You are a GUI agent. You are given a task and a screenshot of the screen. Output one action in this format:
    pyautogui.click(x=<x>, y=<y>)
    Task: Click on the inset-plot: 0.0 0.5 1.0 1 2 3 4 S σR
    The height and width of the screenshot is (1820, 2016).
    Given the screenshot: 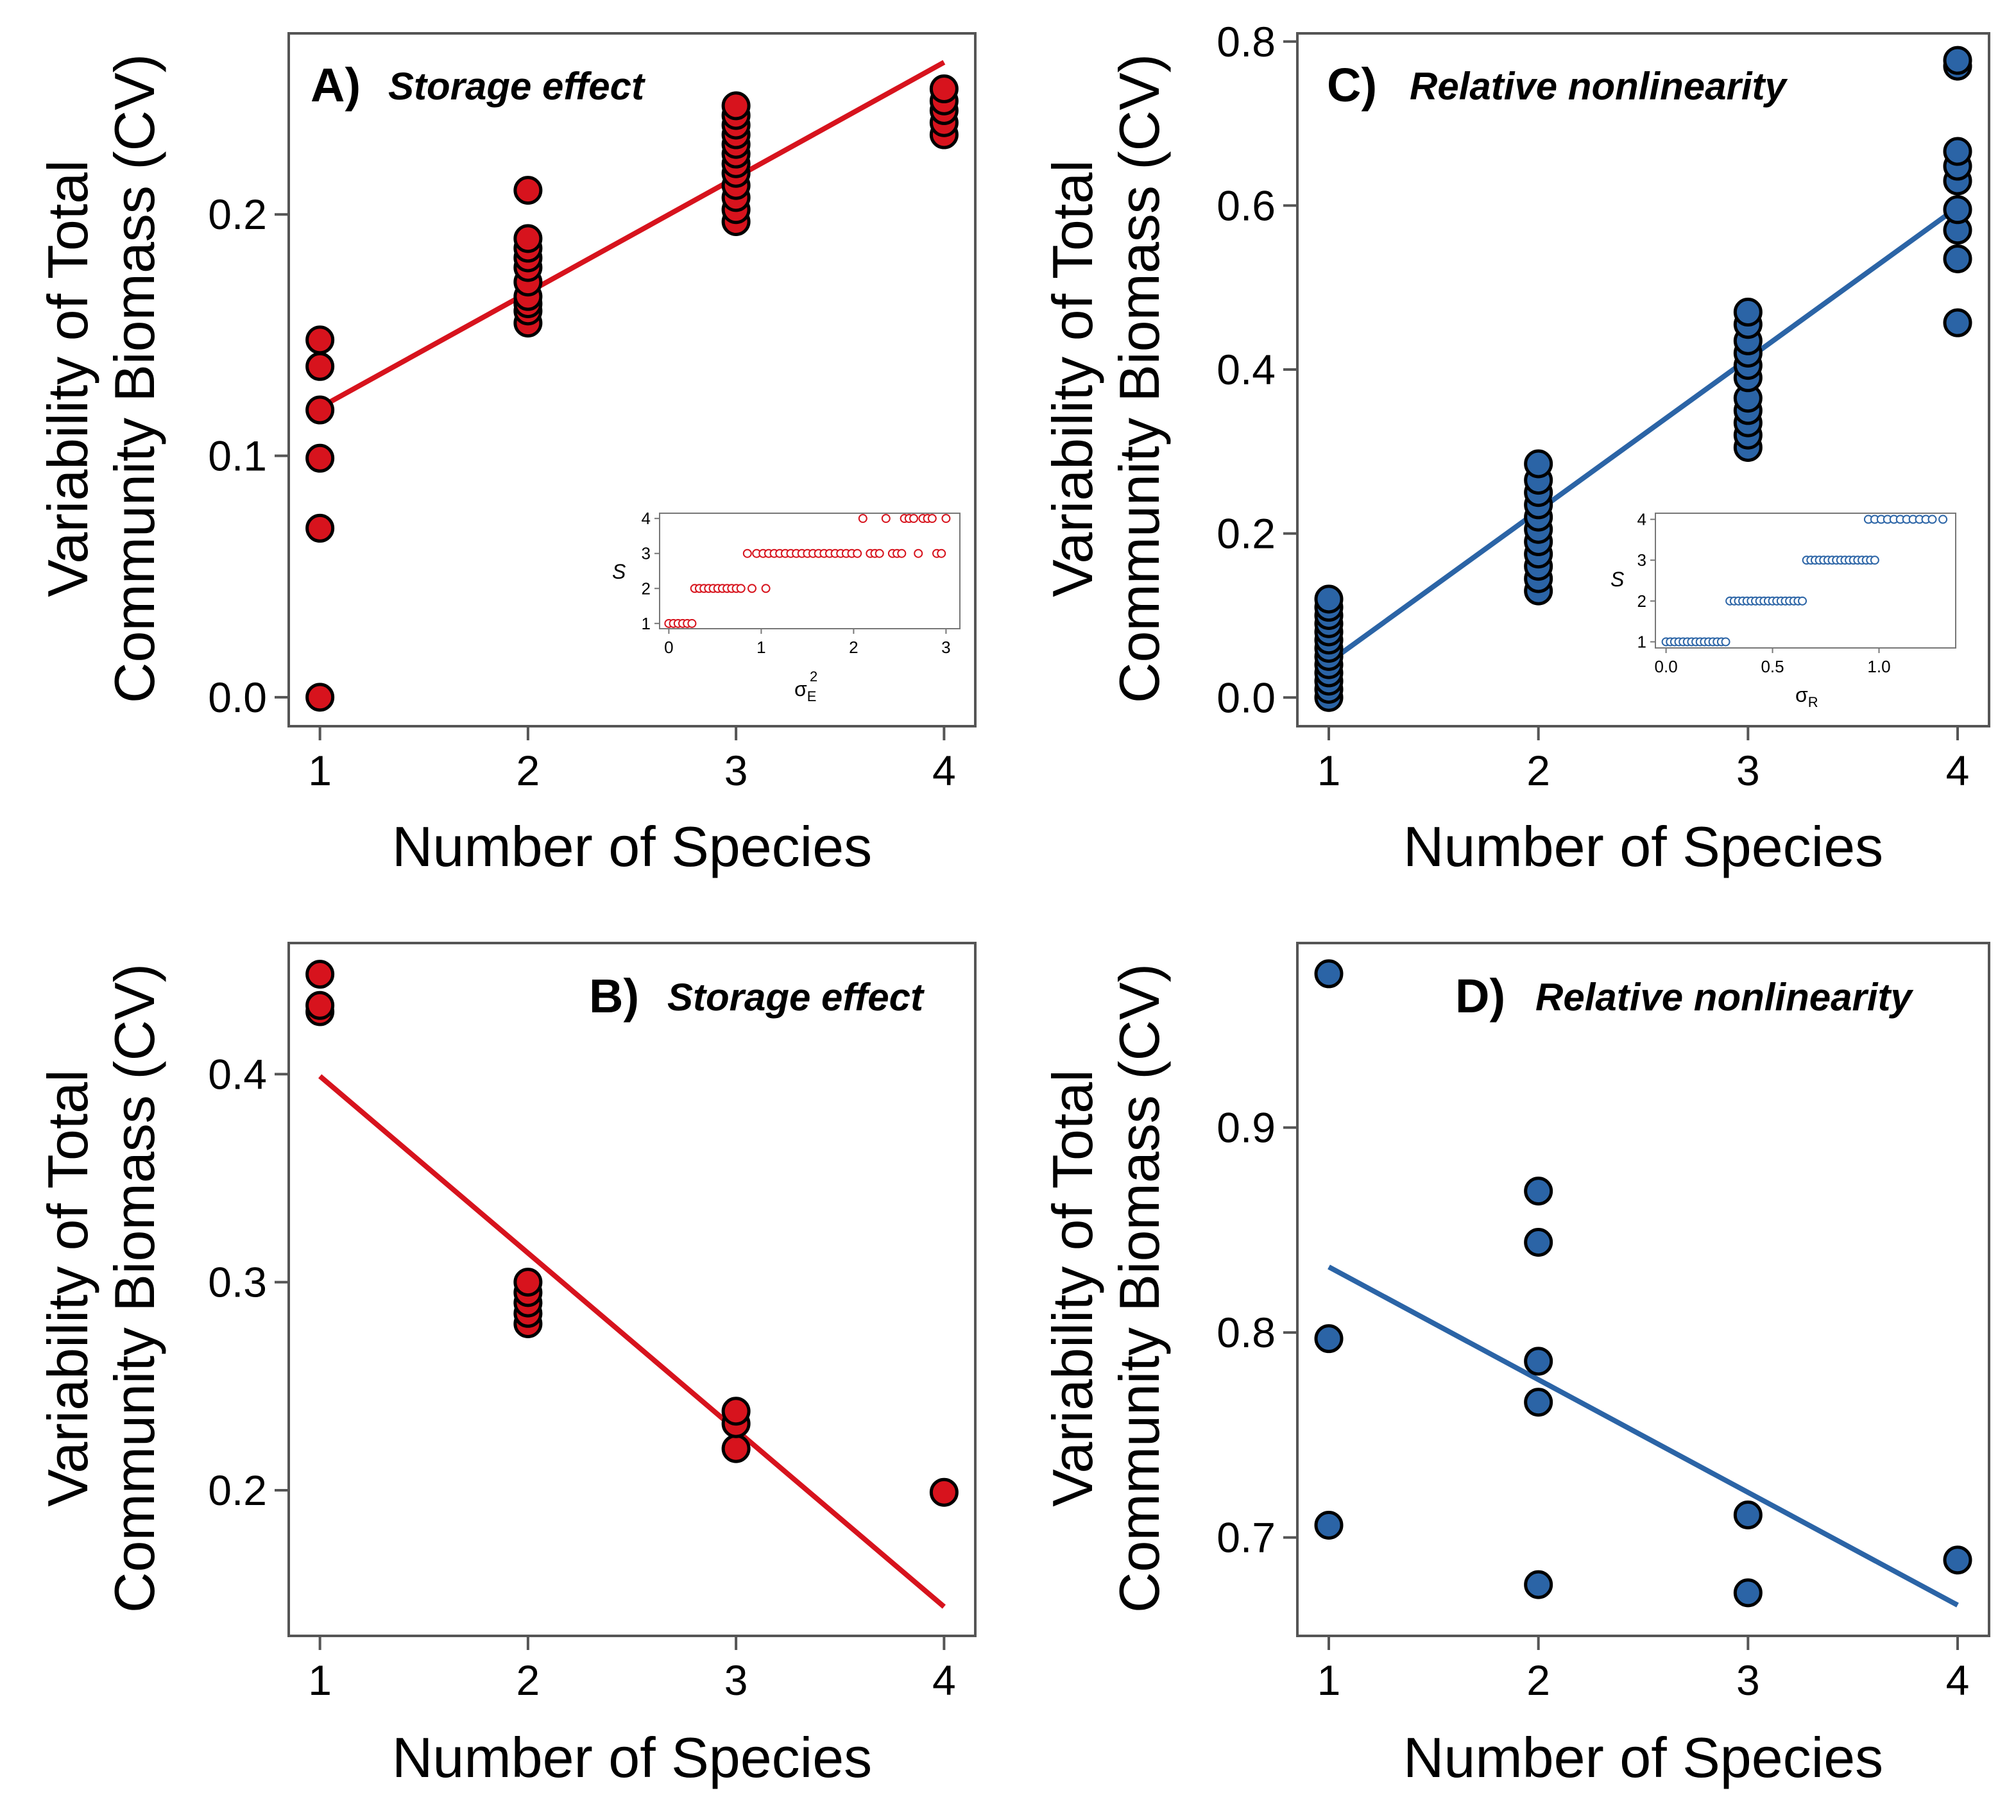 What is the action you would take?
    pyautogui.click(x=1783, y=610)
    